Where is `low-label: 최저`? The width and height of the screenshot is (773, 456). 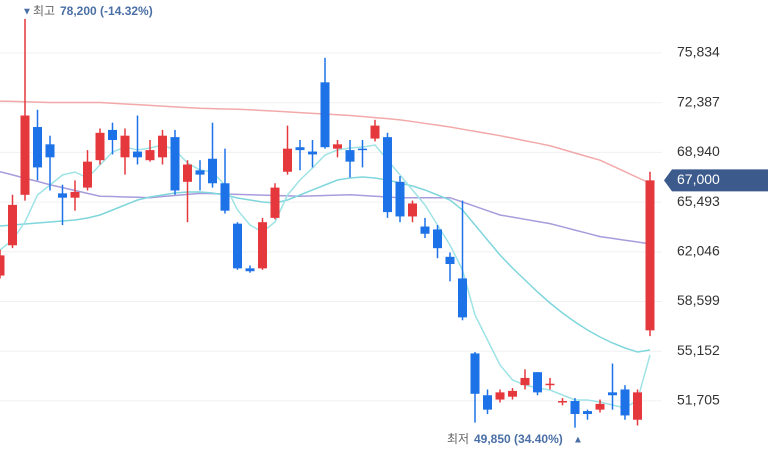
low-label: 최저 is located at coordinates (458, 439).